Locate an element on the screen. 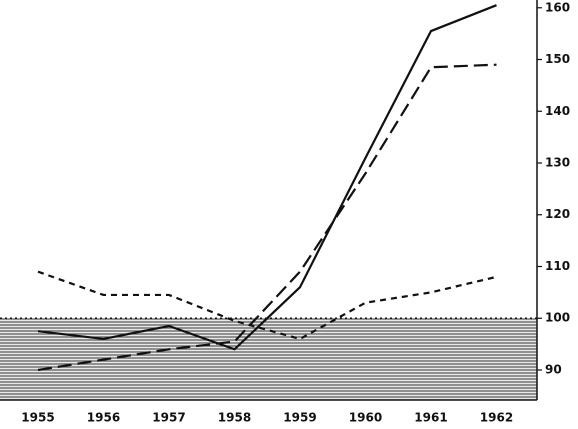  y-tick-label: 110 is located at coordinates (557, 266).